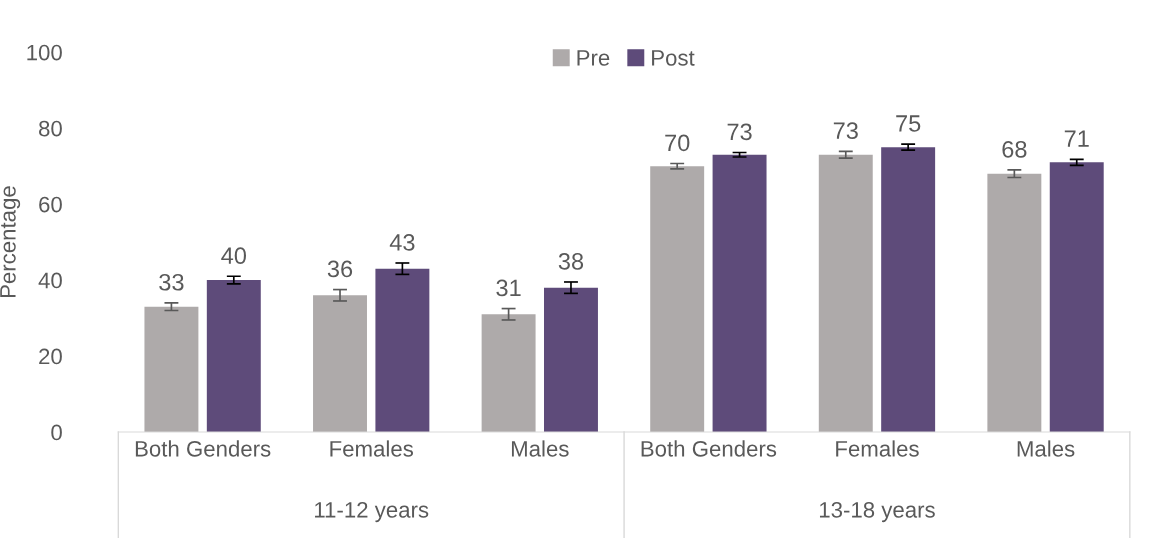 The width and height of the screenshot is (1160, 538). I want to click on data-label: 68, so click(1014, 149).